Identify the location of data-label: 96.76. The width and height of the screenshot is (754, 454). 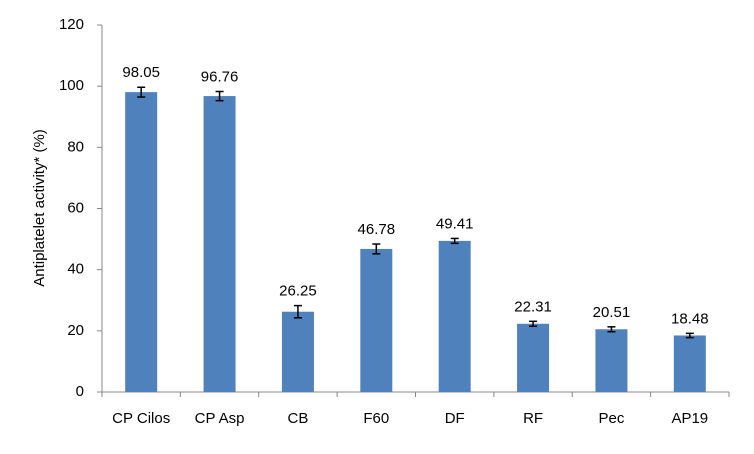
(220, 76).